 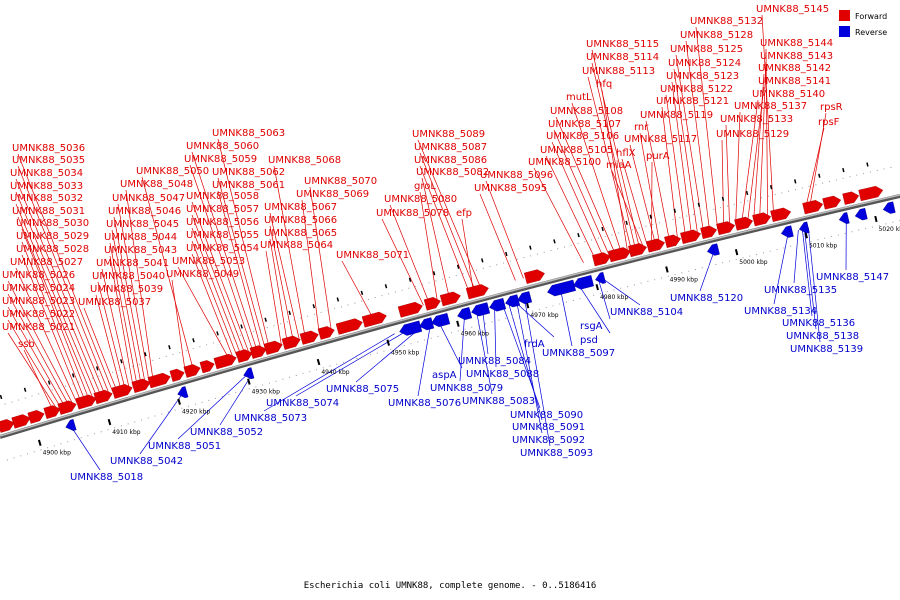 What do you see at coordinates (544, 315) in the screenshot?
I see `tick-label: 4970 kbp` at bounding box center [544, 315].